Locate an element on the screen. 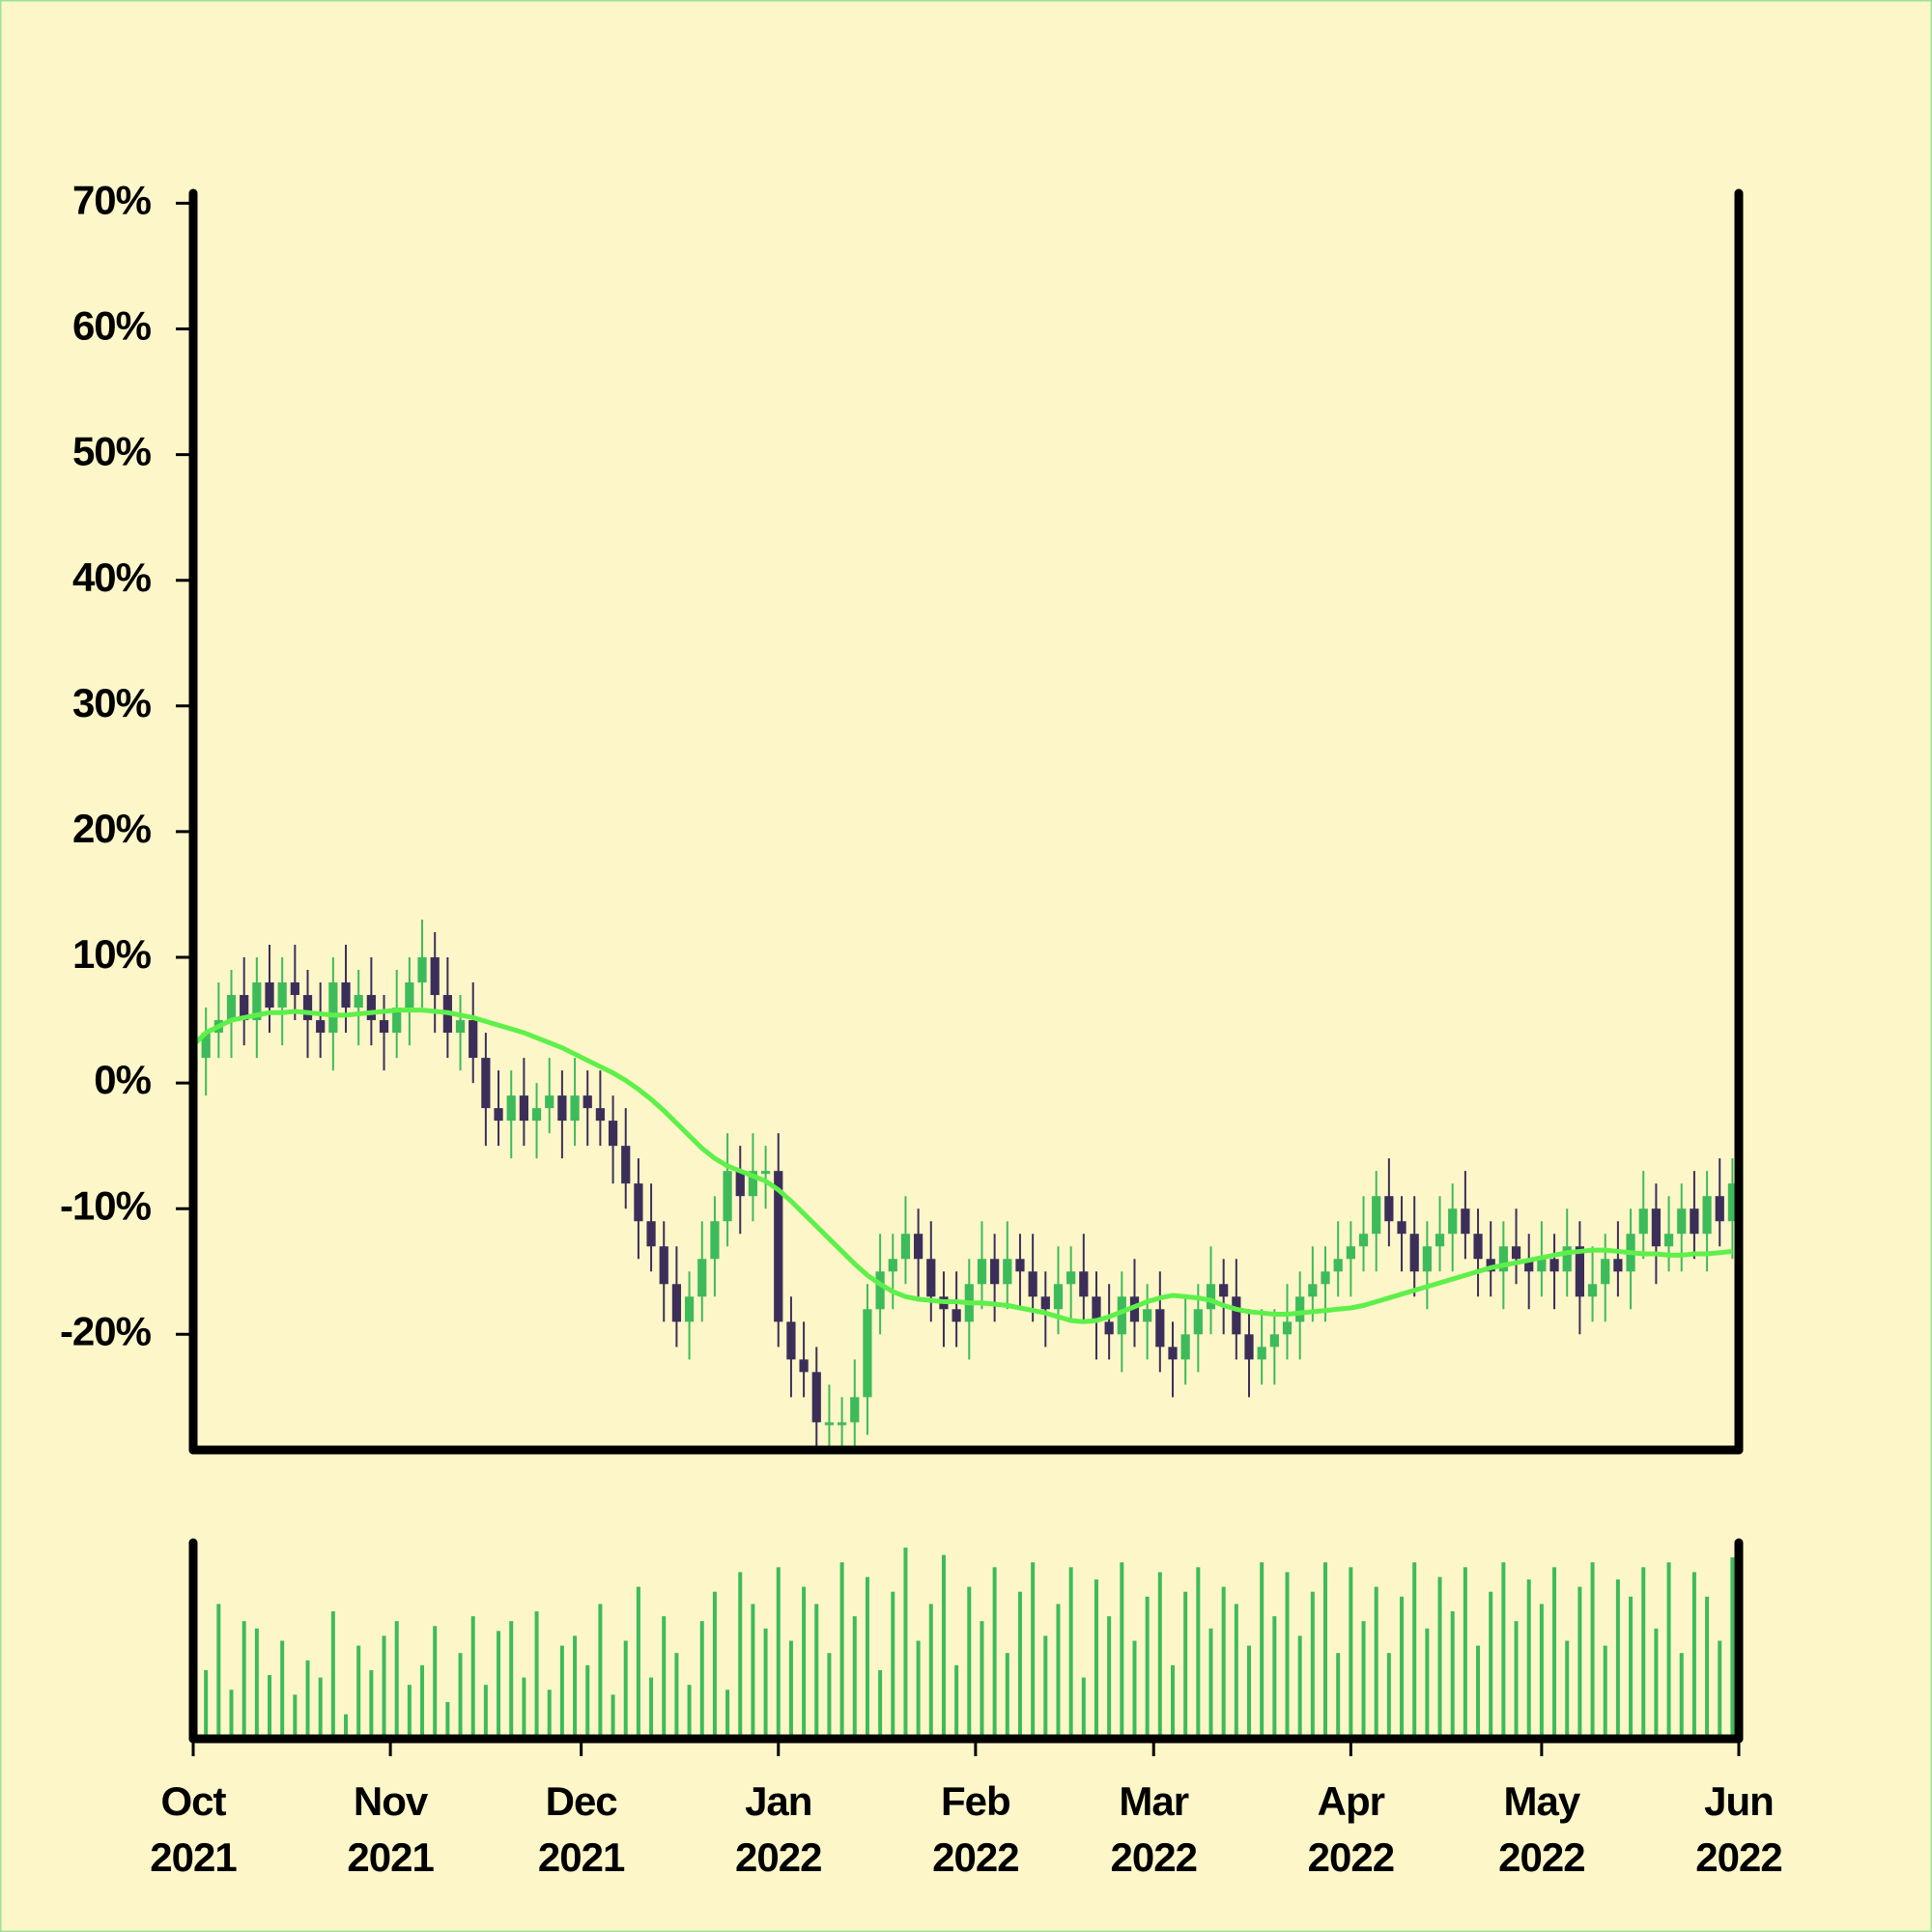  y-tick-label: -10% is located at coordinates (106, 1205).